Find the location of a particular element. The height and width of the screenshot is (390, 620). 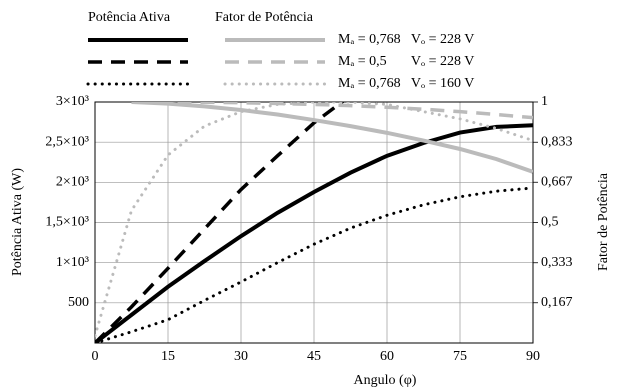

y-tick-label: 1×10³ is located at coordinates (72, 262).